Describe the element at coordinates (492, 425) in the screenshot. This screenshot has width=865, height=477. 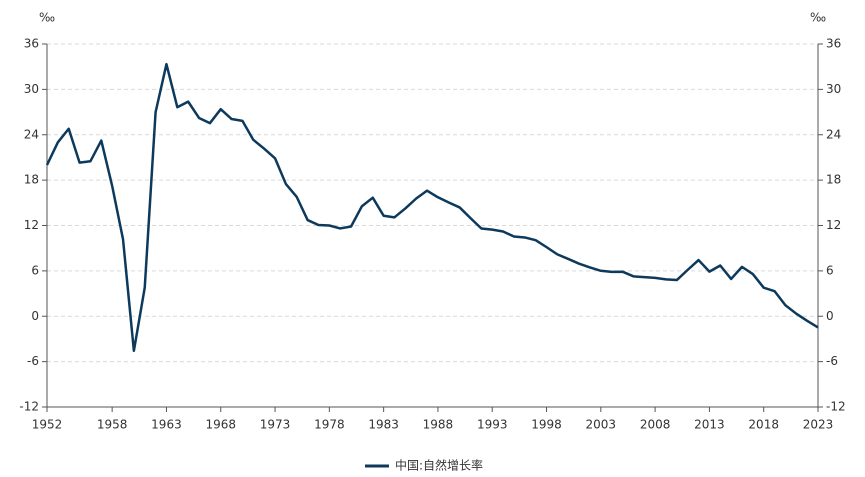
I see `x-tick-label: 1993` at that location.